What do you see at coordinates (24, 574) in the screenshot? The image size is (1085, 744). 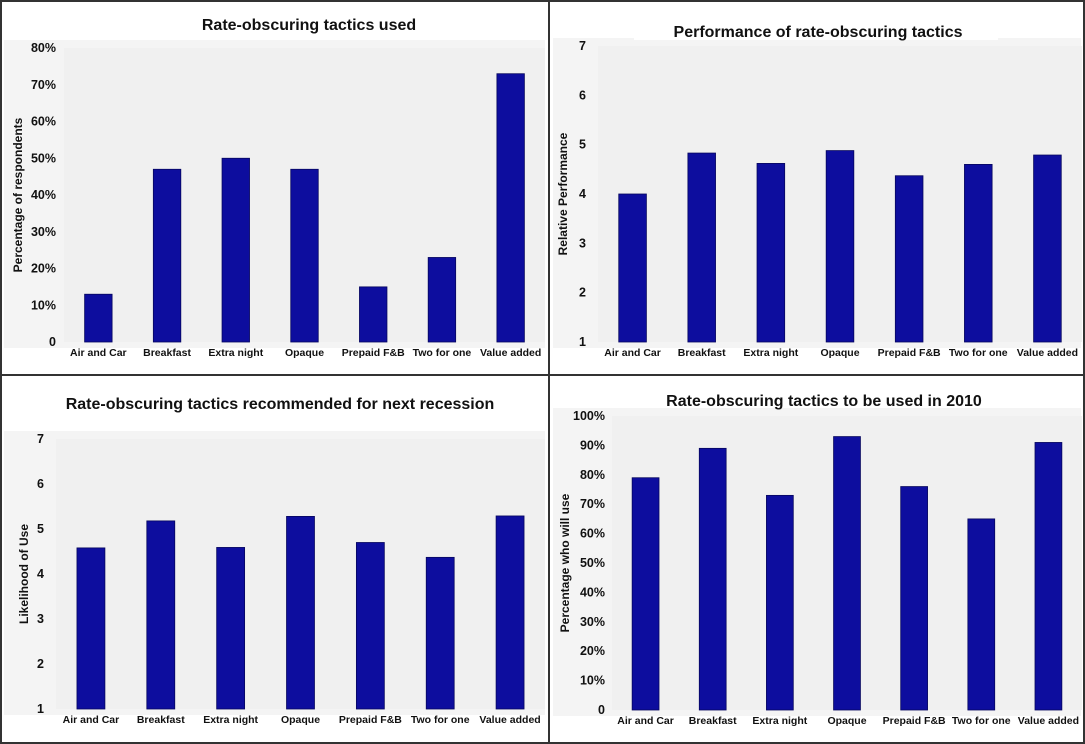 I see `y-axis-label: Likelihood of Use` at bounding box center [24, 574].